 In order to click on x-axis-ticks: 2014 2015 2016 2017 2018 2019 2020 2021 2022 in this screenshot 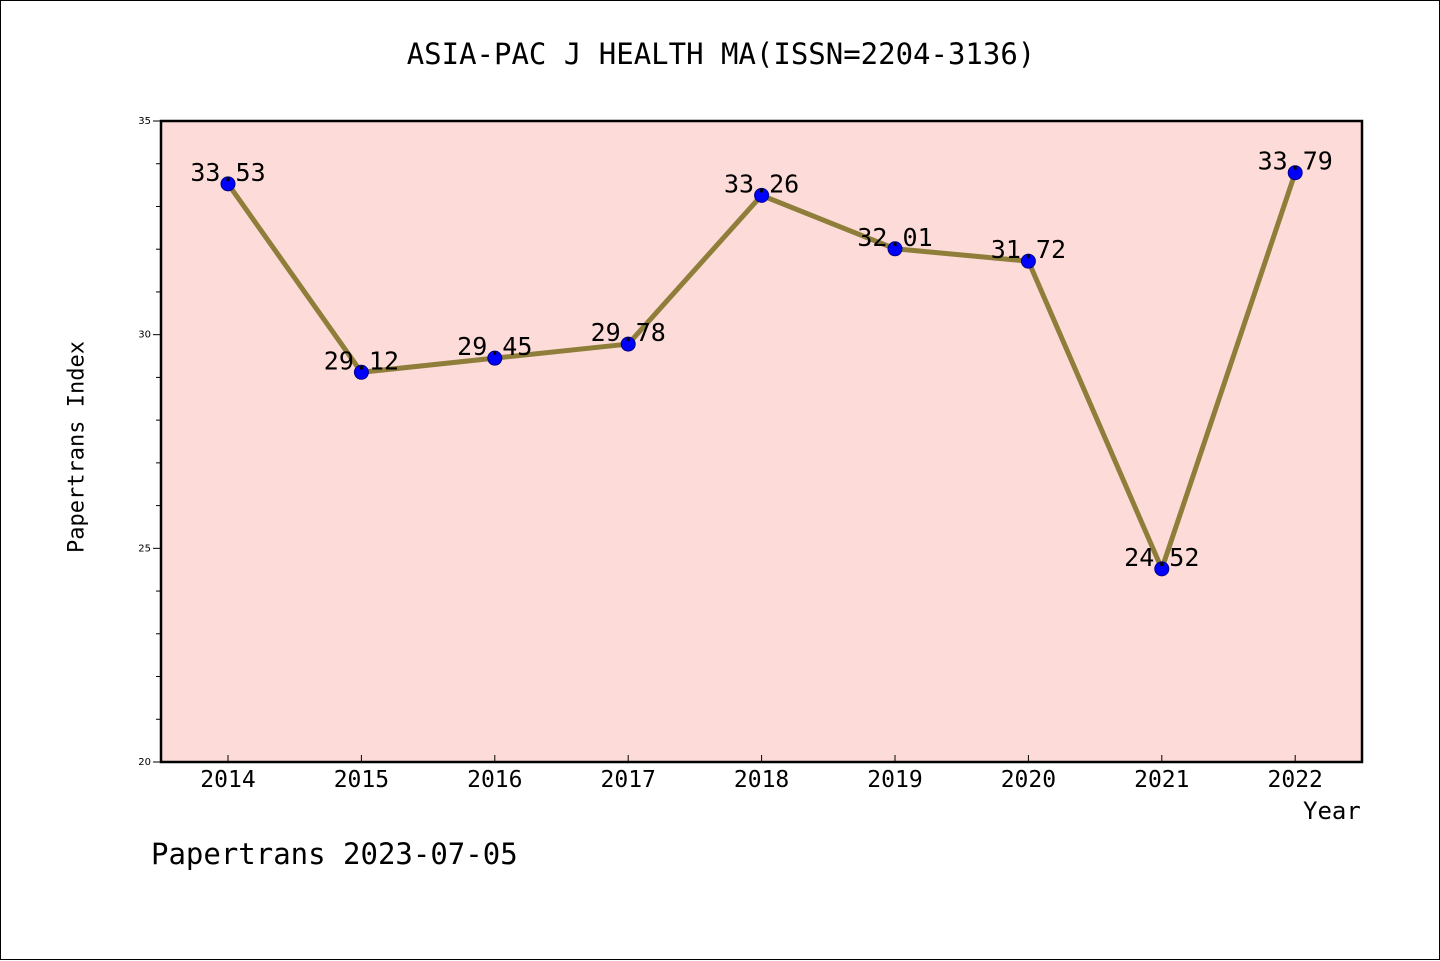, I will do `click(761, 774)`.